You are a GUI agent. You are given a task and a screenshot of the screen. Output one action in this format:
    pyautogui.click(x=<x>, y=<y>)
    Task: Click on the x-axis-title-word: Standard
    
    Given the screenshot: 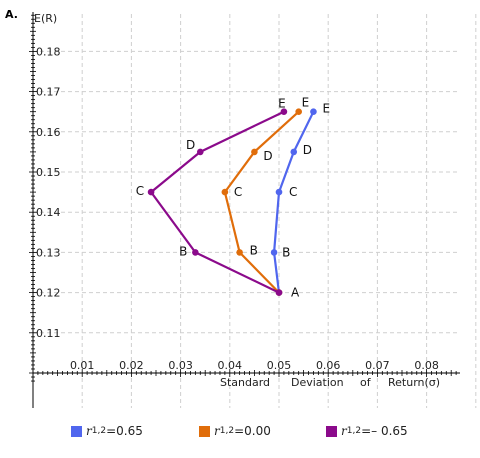 What is the action you would take?
    pyautogui.click(x=245, y=382)
    